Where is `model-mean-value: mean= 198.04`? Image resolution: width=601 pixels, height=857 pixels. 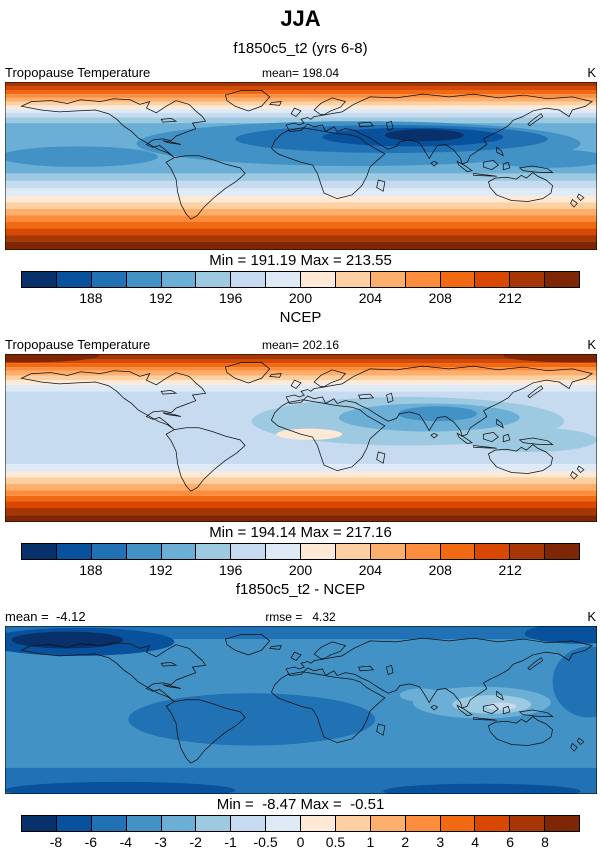
model-mean-value: mean= 198.04 is located at coordinates (300, 73).